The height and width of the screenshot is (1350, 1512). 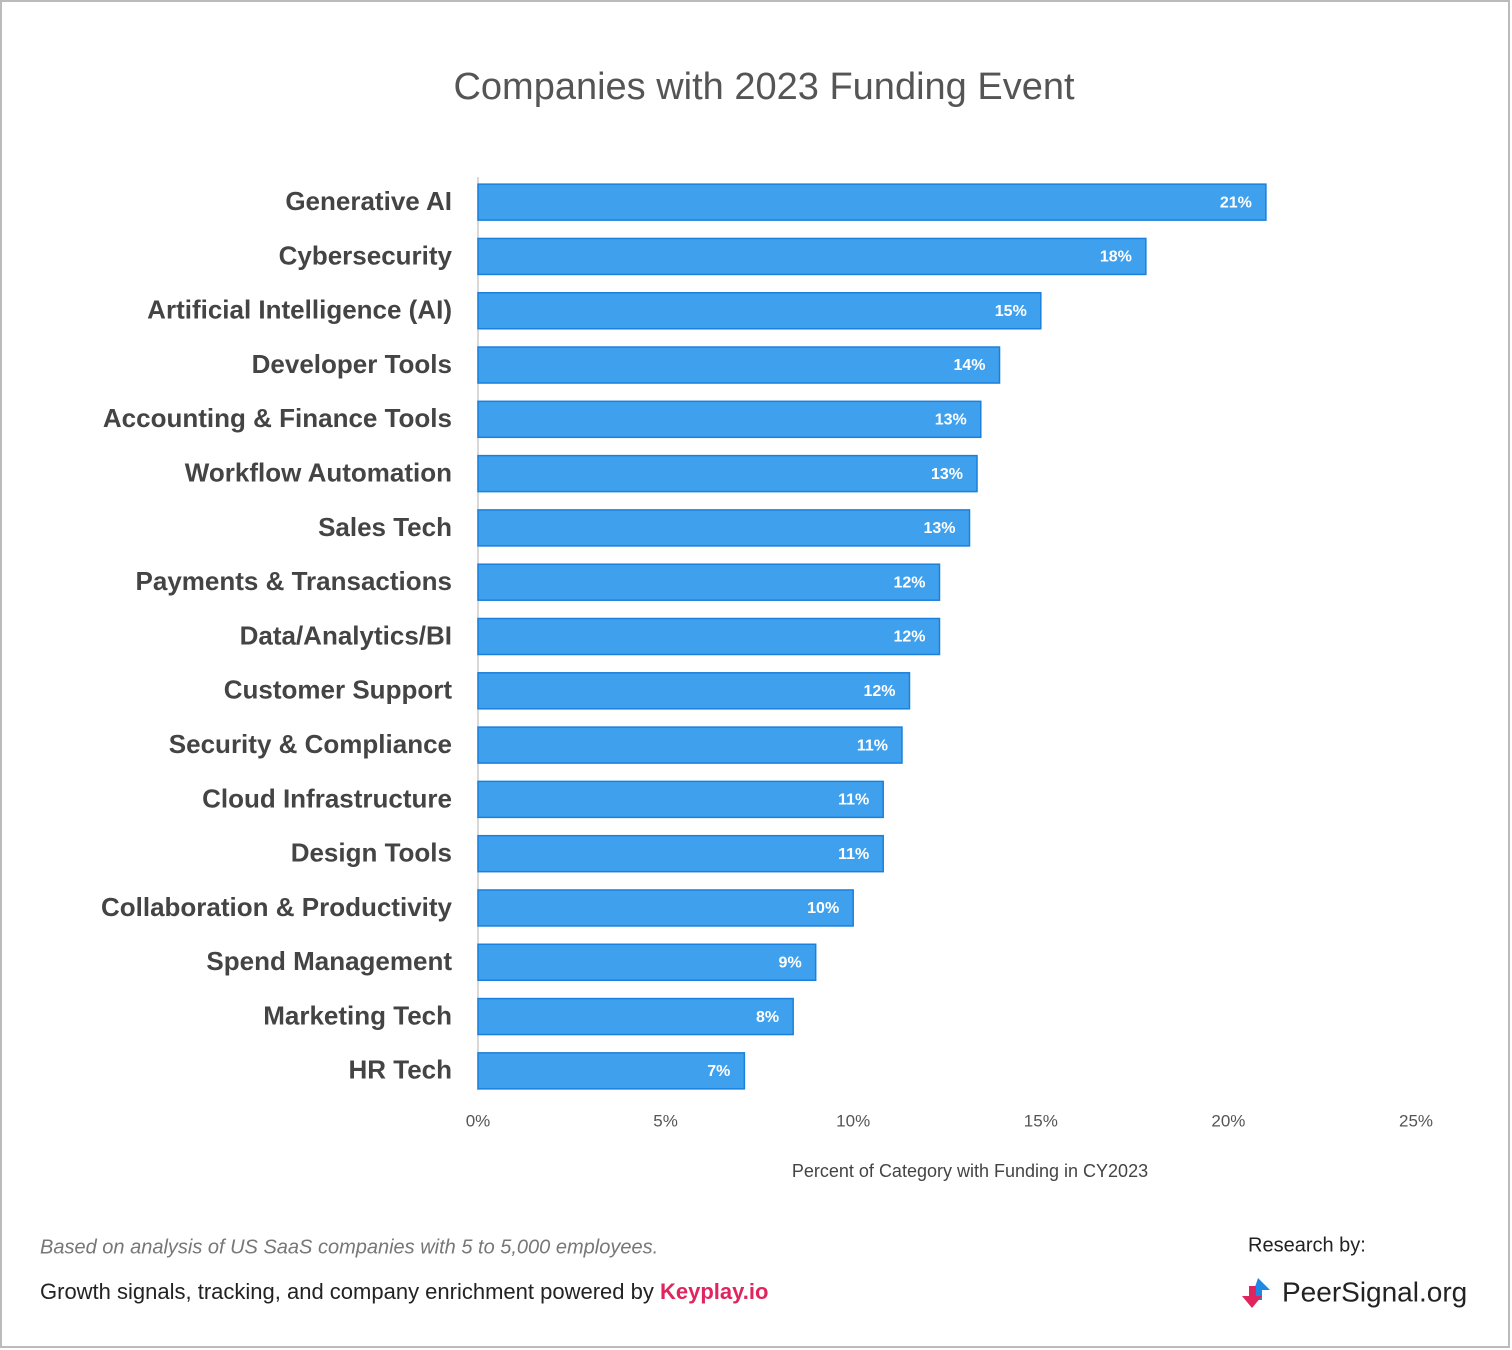 What do you see at coordinates (400, 1070) in the screenshot?
I see `y-tick-label: HR Tech` at bounding box center [400, 1070].